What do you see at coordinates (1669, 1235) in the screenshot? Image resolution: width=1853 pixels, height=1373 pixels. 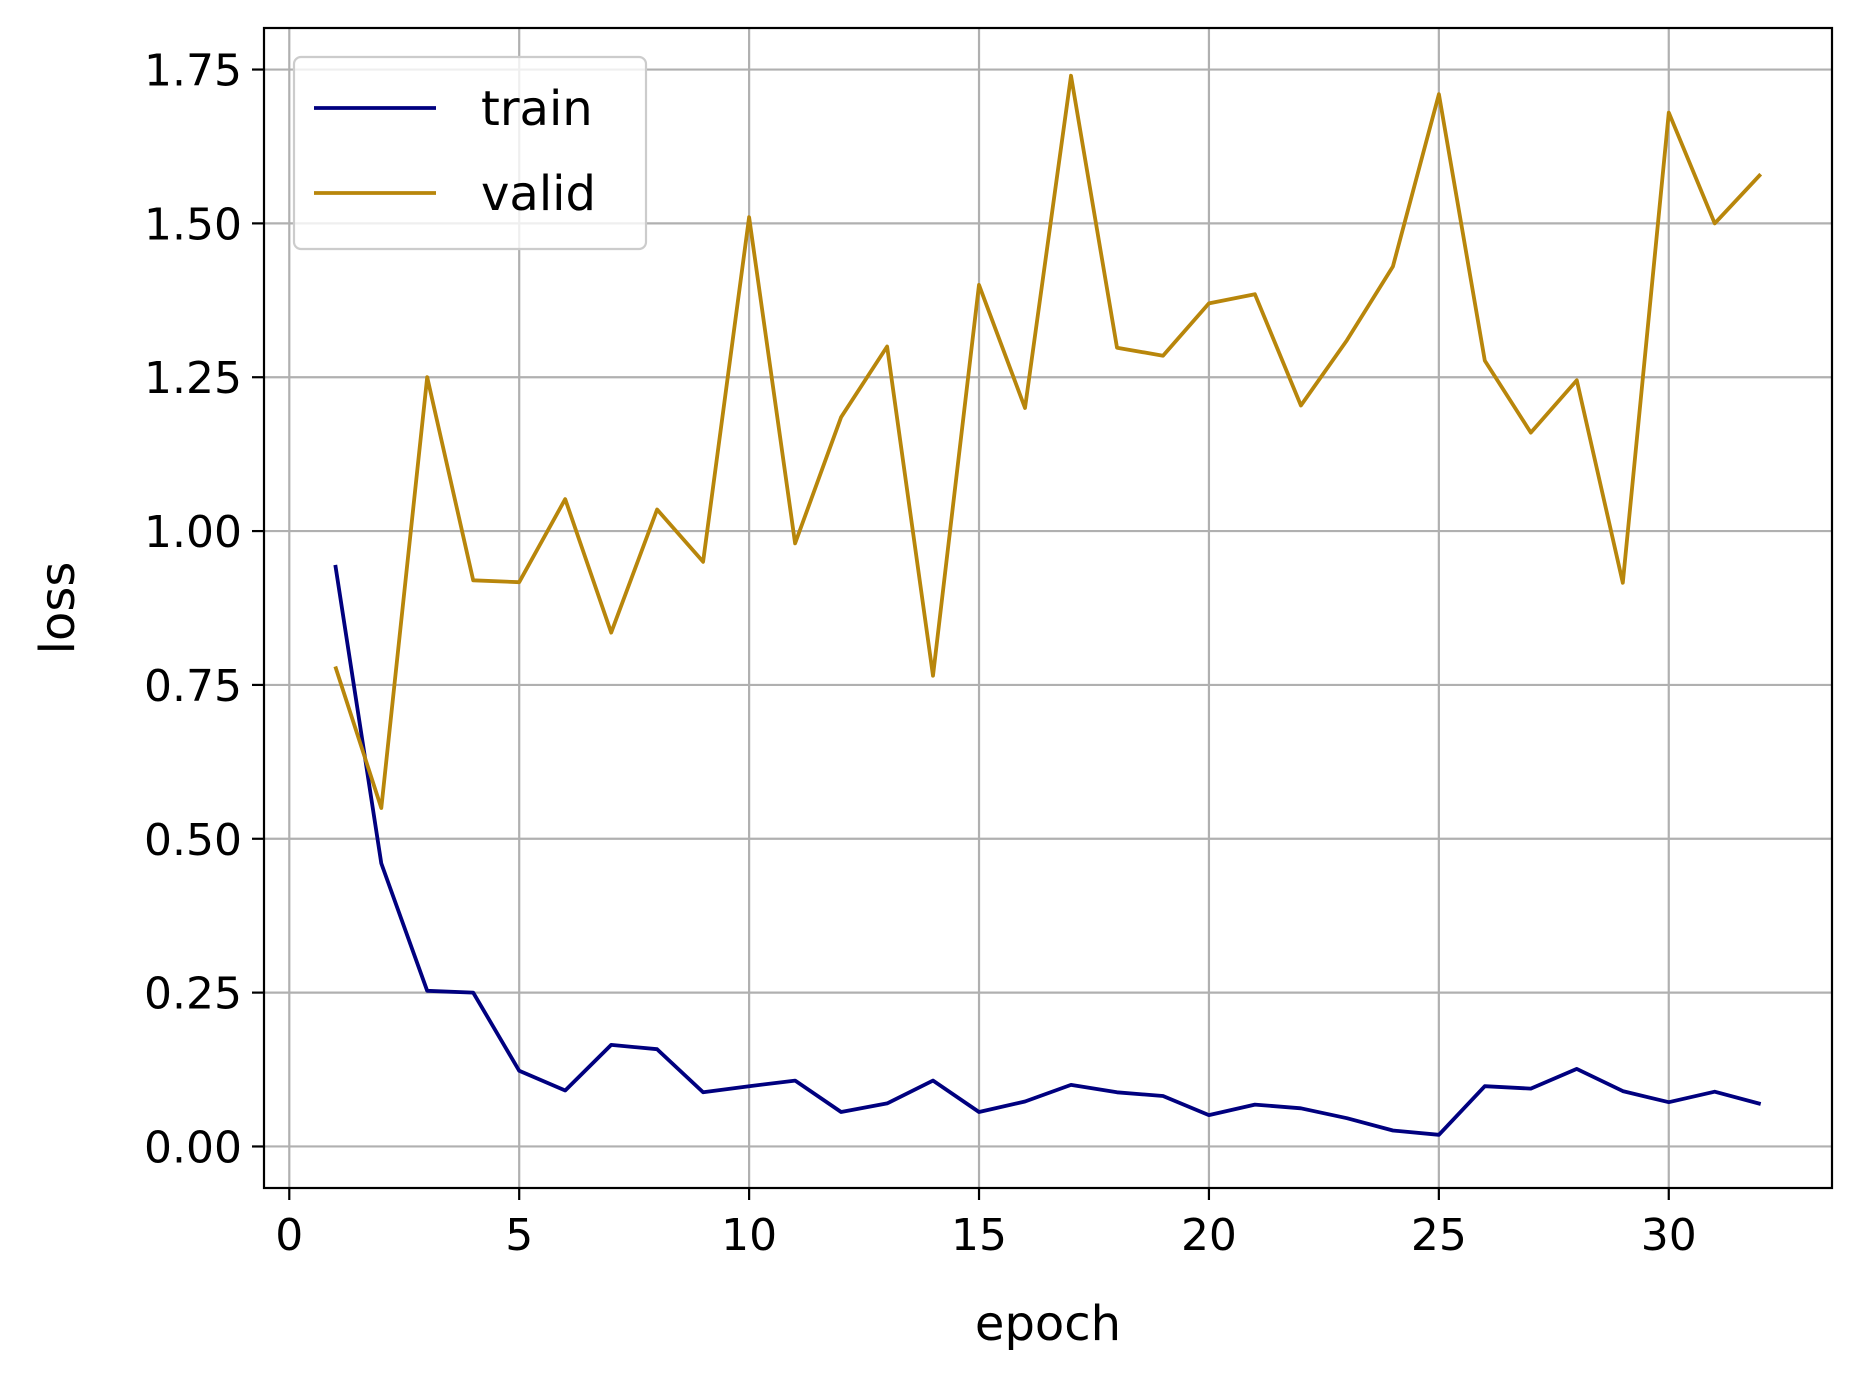 I see `x-tick-label: 30` at bounding box center [1669, 1235].